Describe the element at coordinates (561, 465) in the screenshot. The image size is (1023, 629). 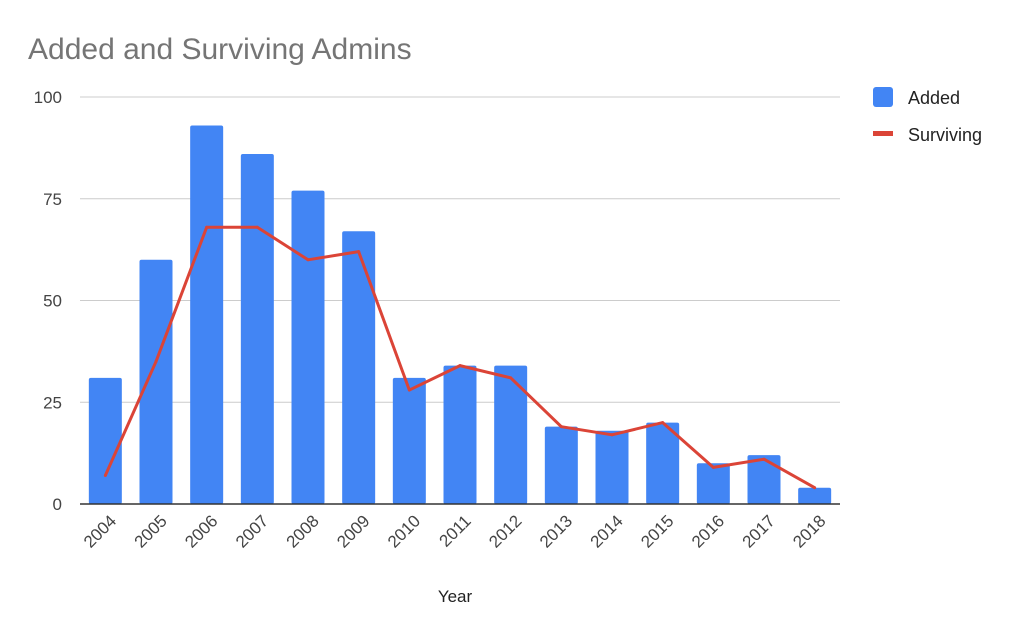
I see `bar-2013` at that location.